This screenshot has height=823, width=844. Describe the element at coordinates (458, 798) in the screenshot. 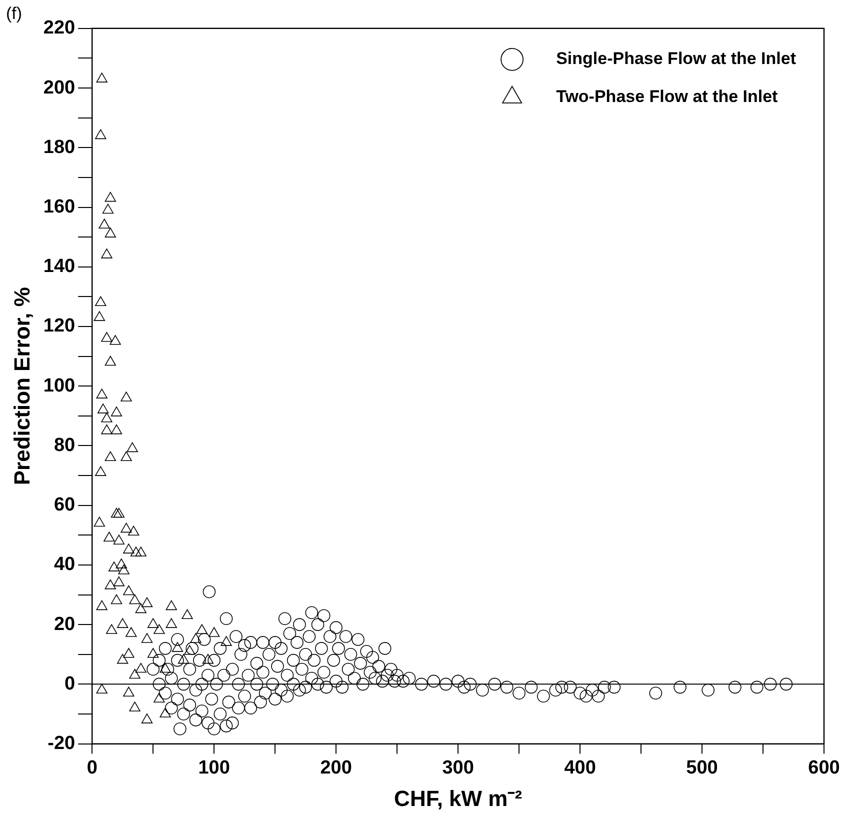

I see `x-axis-title: CHF, kW m⁻²` at that location.